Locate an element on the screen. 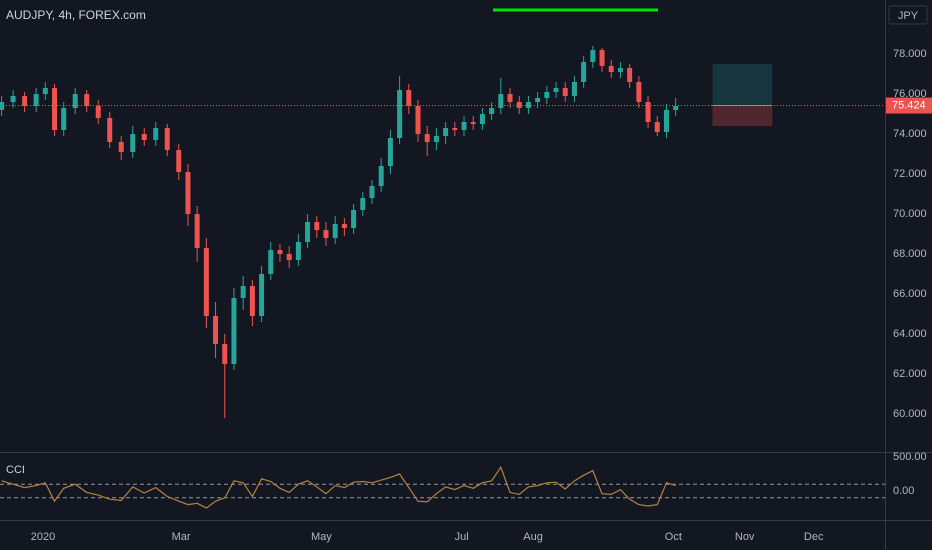 The image size is (932, 550). last-price-box is located at coordinates (909, 105).